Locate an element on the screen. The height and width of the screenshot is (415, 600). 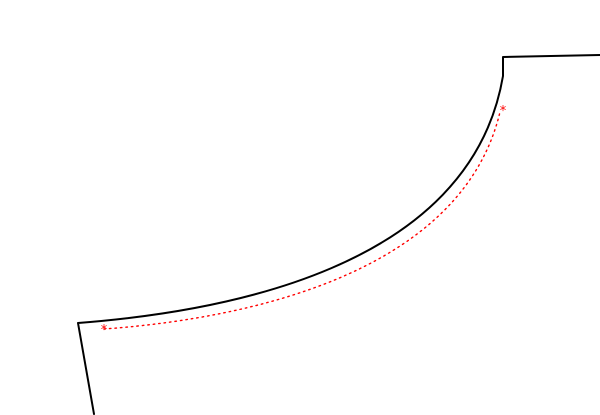
seam-start-marker-symbol: * is located at coordinates (104, 330).